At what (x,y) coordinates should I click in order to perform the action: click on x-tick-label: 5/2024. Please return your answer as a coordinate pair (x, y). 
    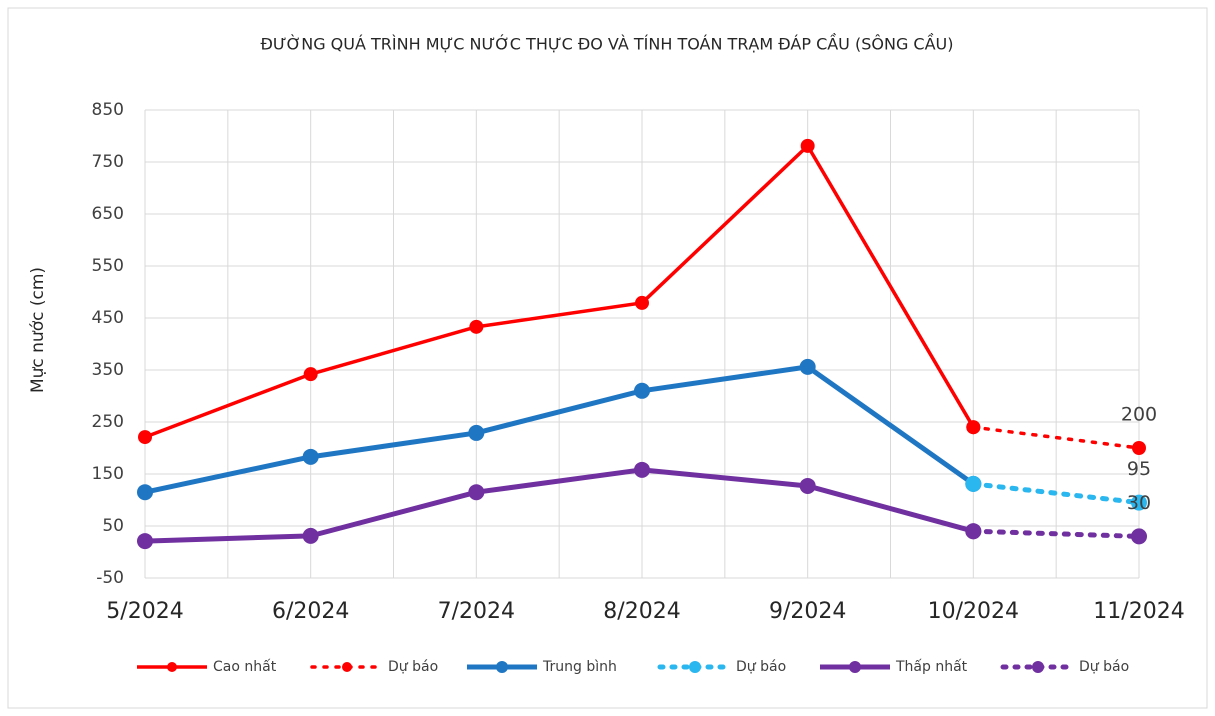
    Looking at the image, I should click on (144, 611).